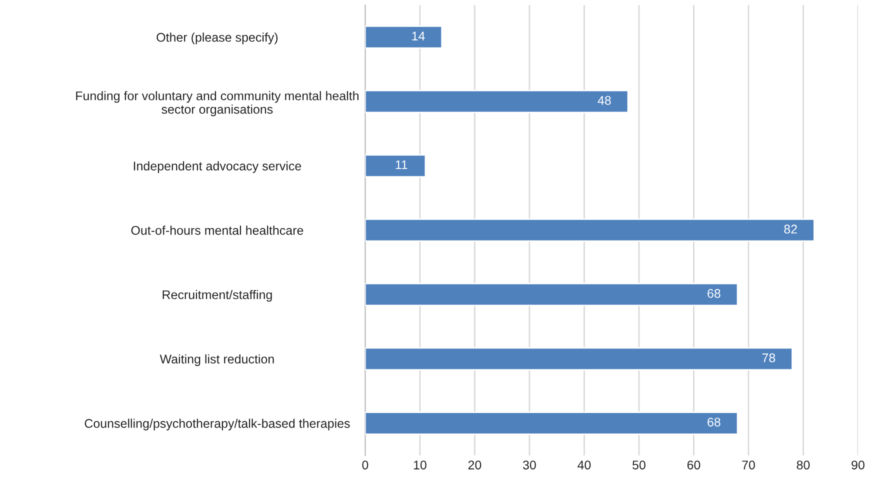 Image resolution: width=880 pixels, height=495 pixels. Describe the element at coordinates (420, 465) in the screenshot. I see `x-tick-label: 10` at that location.